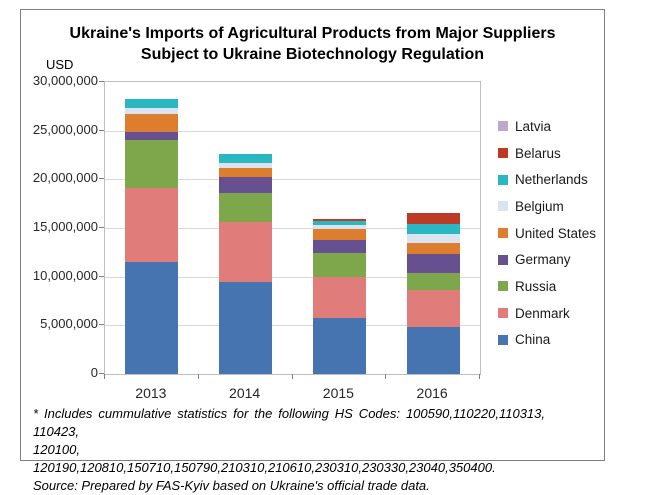 The width and height of the screenshot is (647, 495). Describe the element at coordinates (152, 103) in the screenshot. I see `bar-segment-netherlands-2013` at that location.